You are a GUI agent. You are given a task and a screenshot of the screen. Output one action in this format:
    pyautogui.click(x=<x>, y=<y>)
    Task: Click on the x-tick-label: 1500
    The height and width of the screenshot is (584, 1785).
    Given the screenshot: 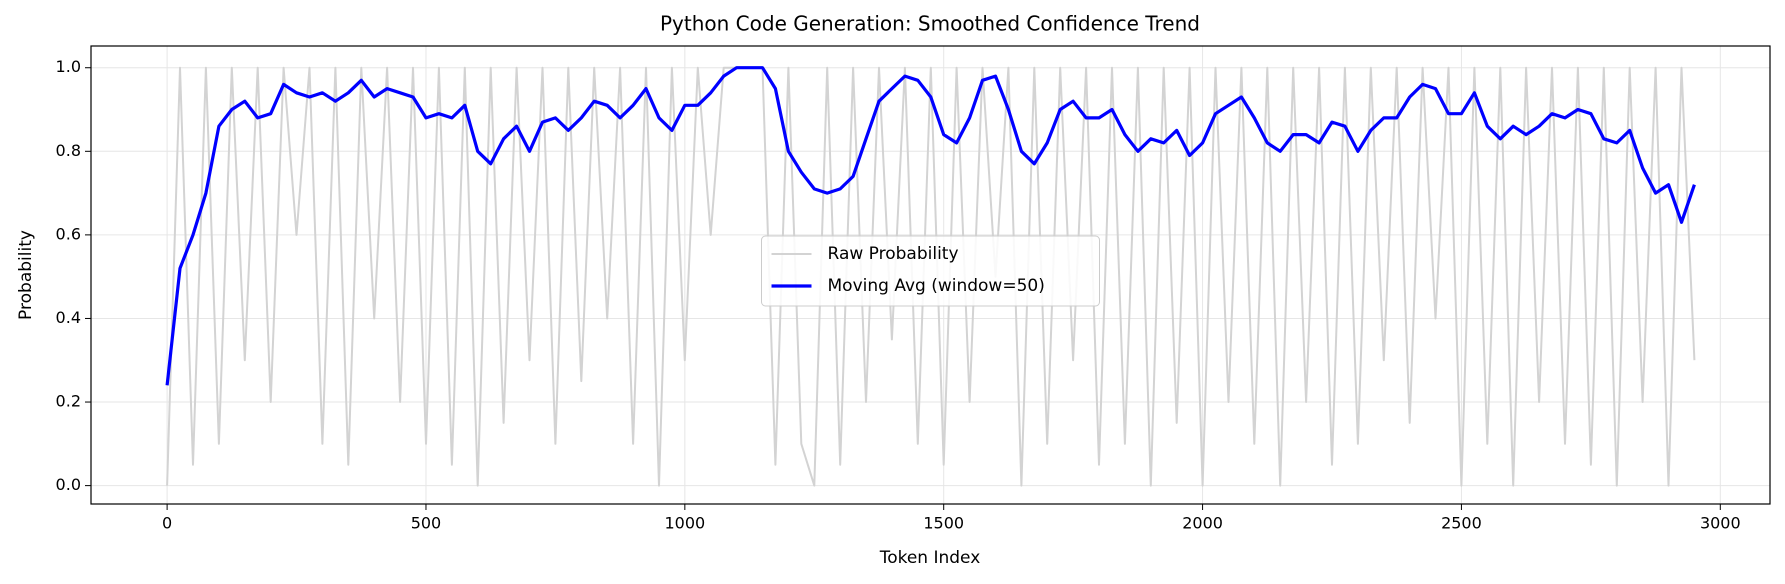 What is the action you would take?
    pyautogui.click(x=943, y=523)
    